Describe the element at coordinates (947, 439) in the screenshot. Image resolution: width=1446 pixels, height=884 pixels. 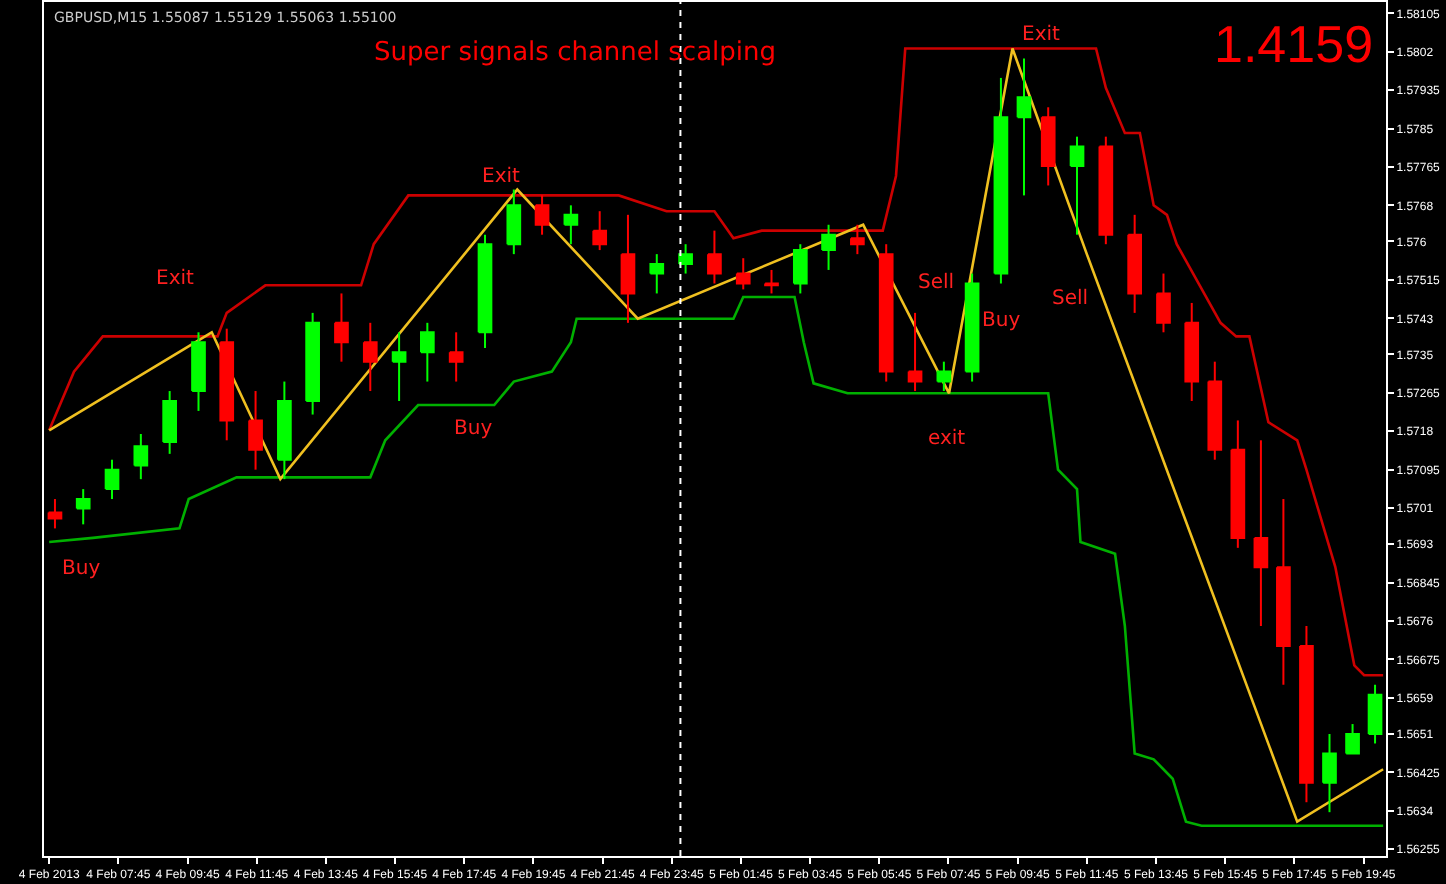
I see `annotation: exit` at that location.